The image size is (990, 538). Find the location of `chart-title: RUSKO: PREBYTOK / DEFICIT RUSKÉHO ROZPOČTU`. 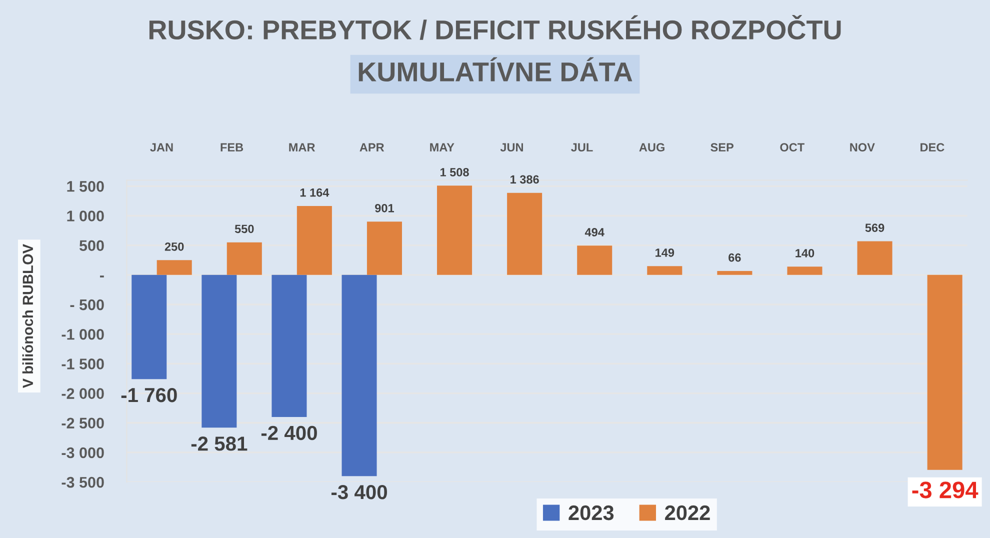

chart-title: RUSKO: PREBYTOK / DEFICIT RUSKÉHO ROZPOČTU is located at coordinates (495, 27).